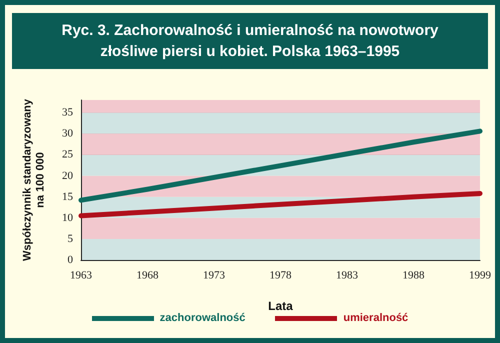  Describe the element at coordinates (68, 218) in the screenshot. I see `y-tick-label: 10` at that location.